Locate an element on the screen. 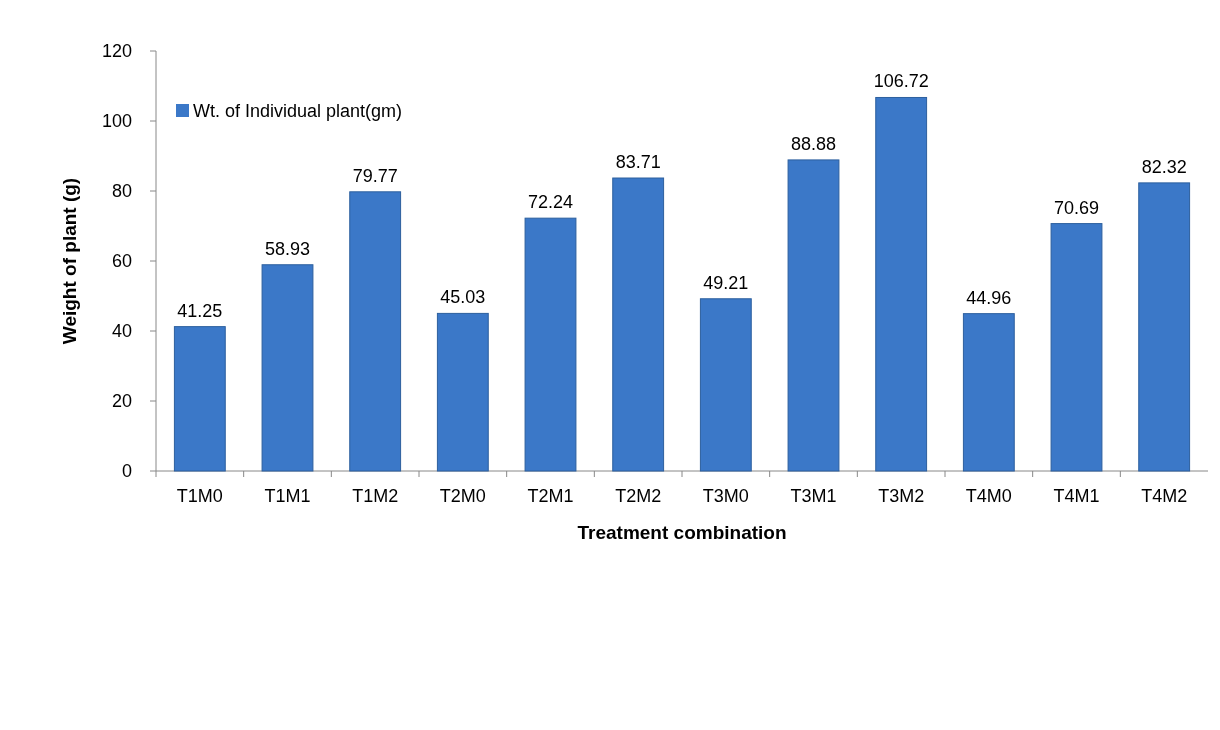 This screenshot has width=1220, height=730. data-label: 72.24 is located at coordinates (550, 202).